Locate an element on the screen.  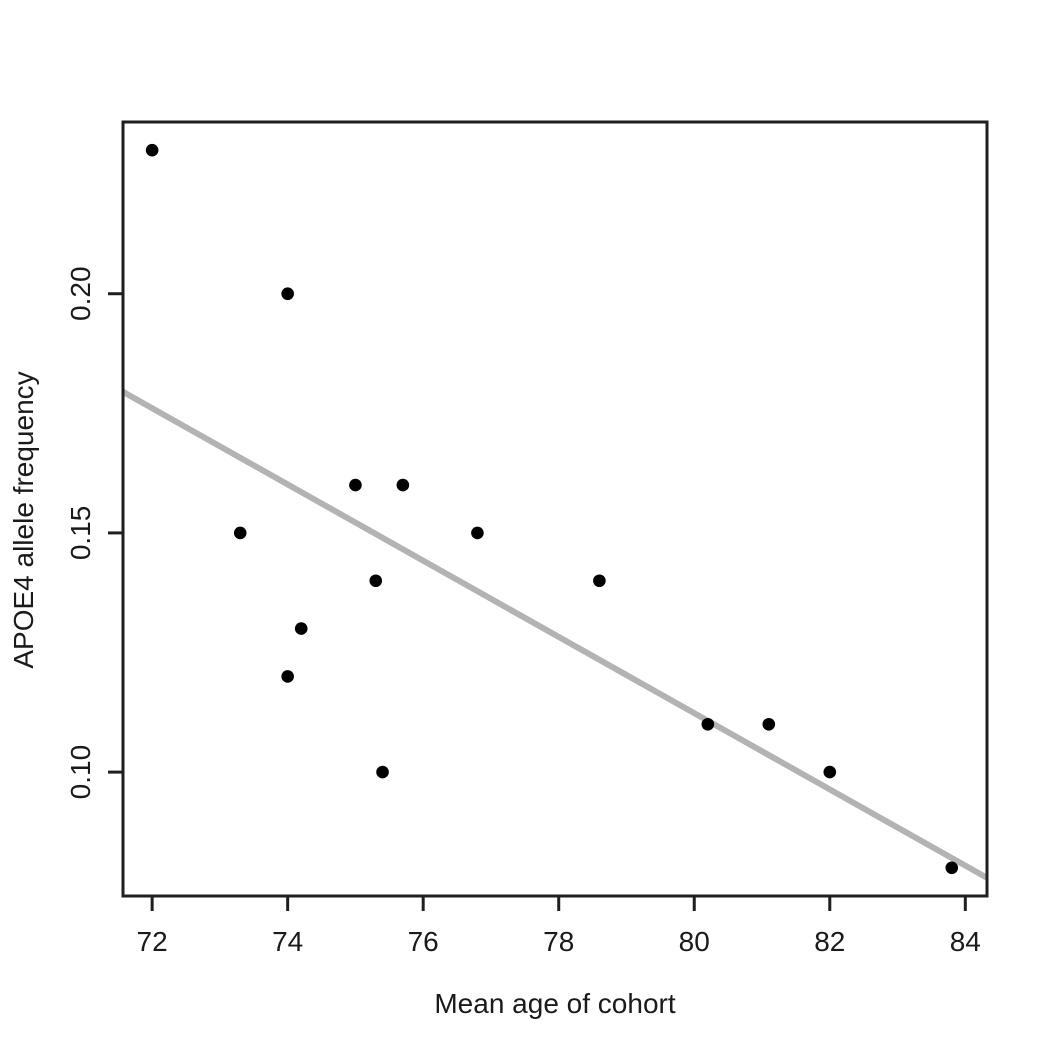
x-tick-label: 78 is located at coordinates (558, 941).